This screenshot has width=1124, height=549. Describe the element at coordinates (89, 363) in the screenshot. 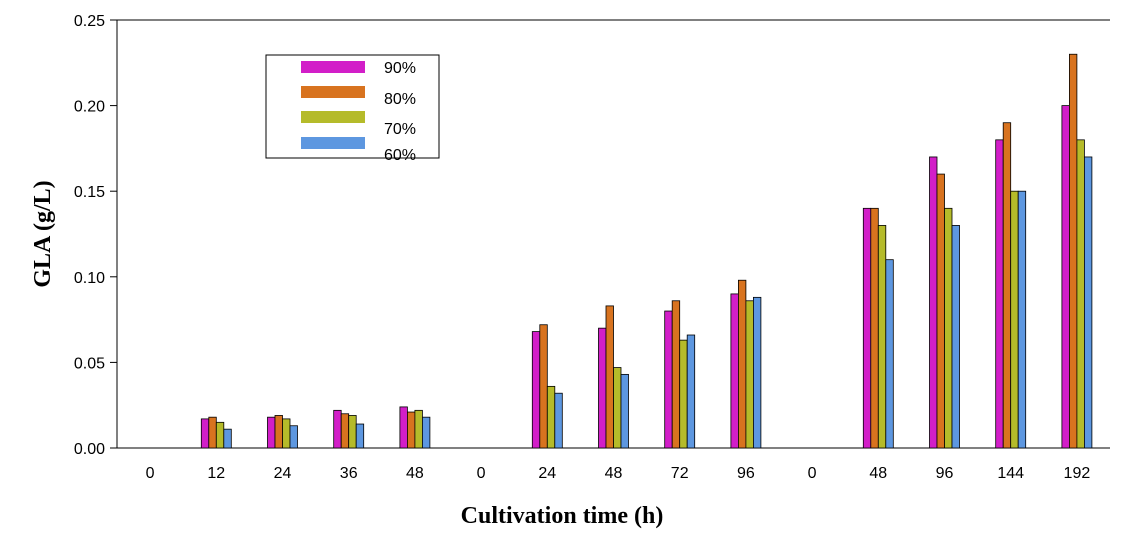

I see `y-tick-label: 0.05` at that location.